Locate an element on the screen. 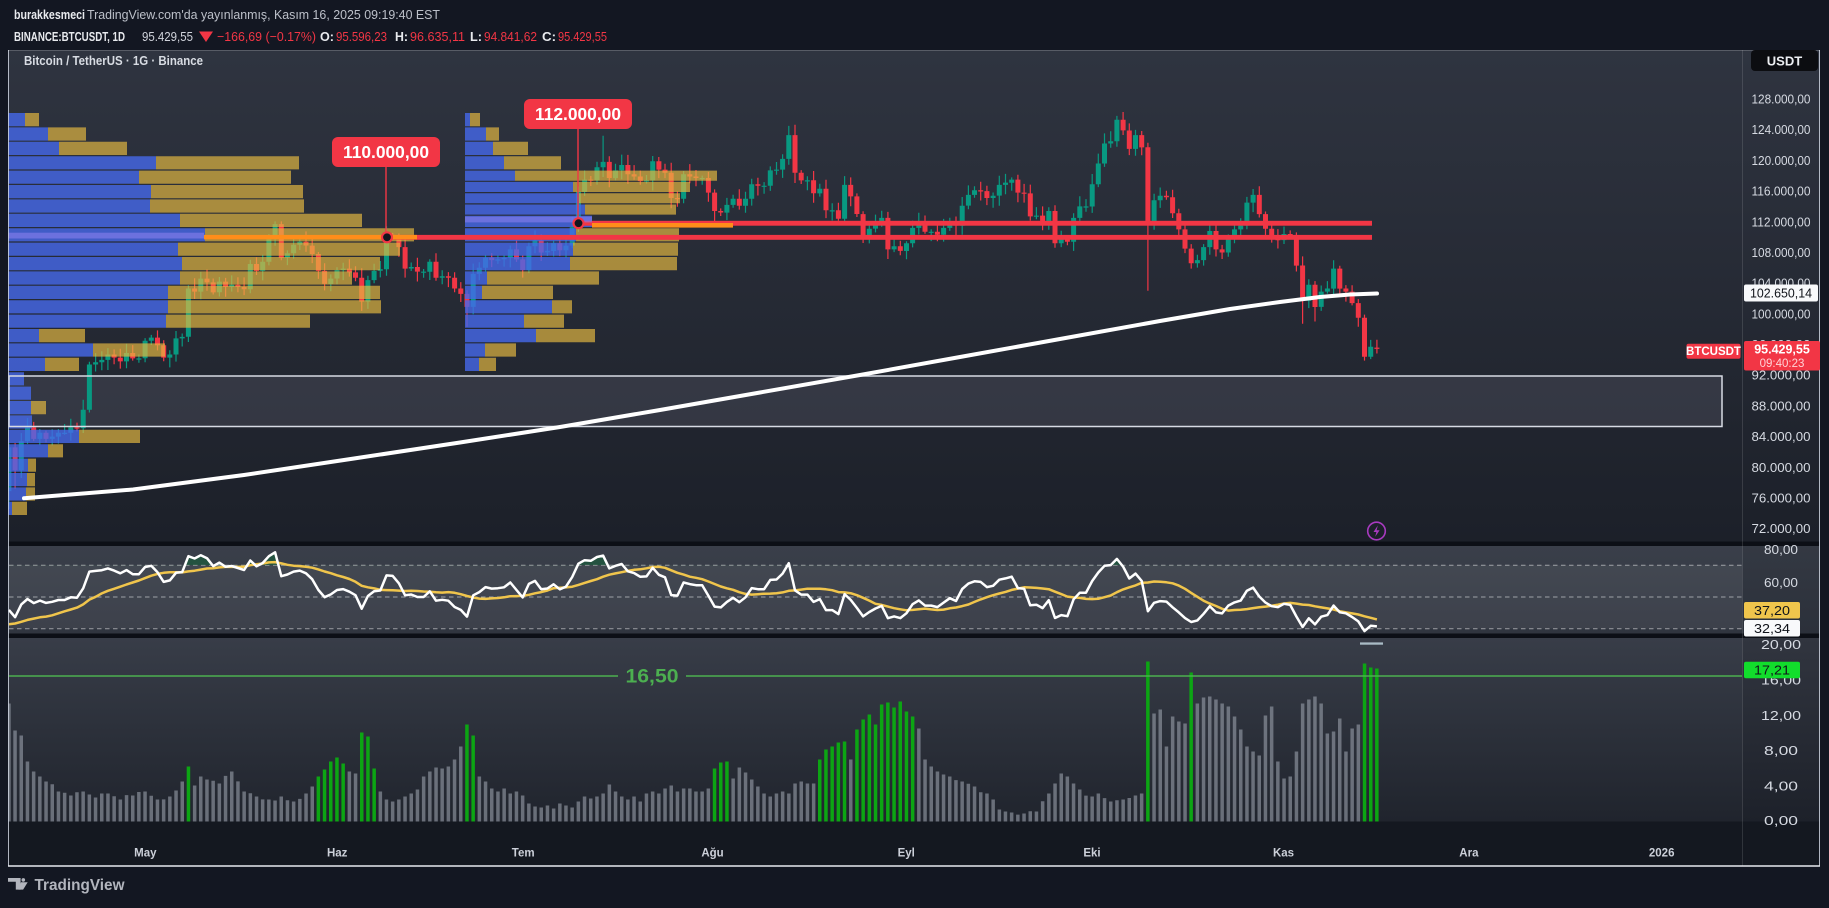  svg-text: 110.000,00 is located at coordinates (386, 152).